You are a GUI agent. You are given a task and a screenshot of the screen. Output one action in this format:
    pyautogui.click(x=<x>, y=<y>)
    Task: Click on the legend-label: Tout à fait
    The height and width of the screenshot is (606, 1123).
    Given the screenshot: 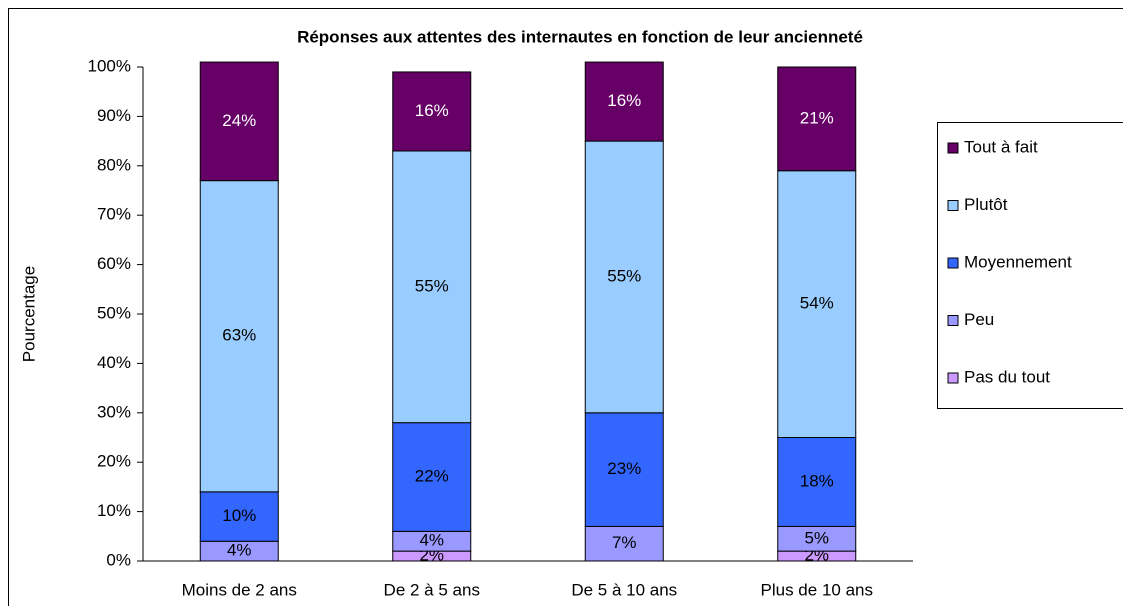 What is the action you would take?
    pyautogui.click(x=1001, y=146)
    